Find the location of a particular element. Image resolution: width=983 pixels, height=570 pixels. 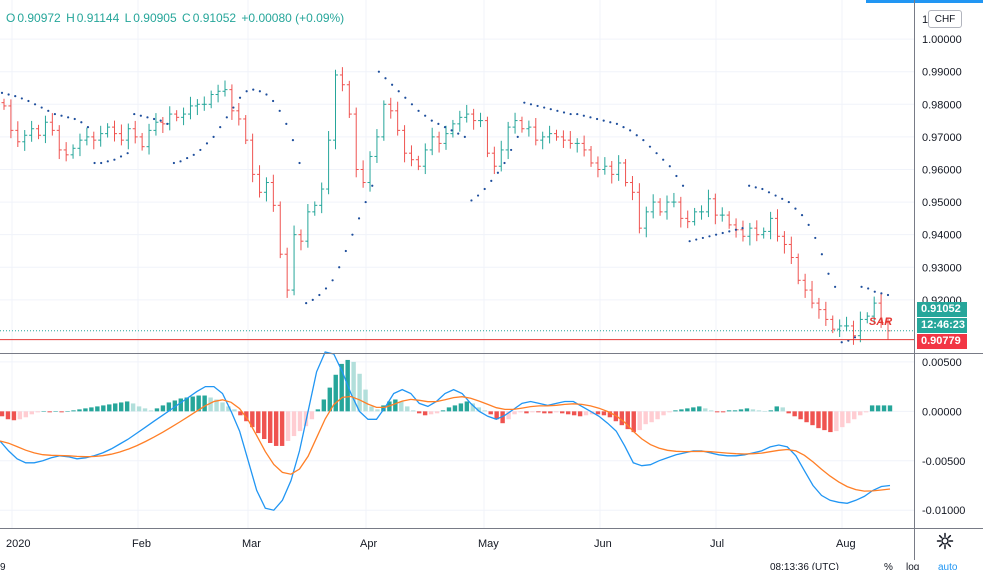

bottom-bar: 9 08:13:36 (UTC) % log auto is located at coordinates (491, 565).